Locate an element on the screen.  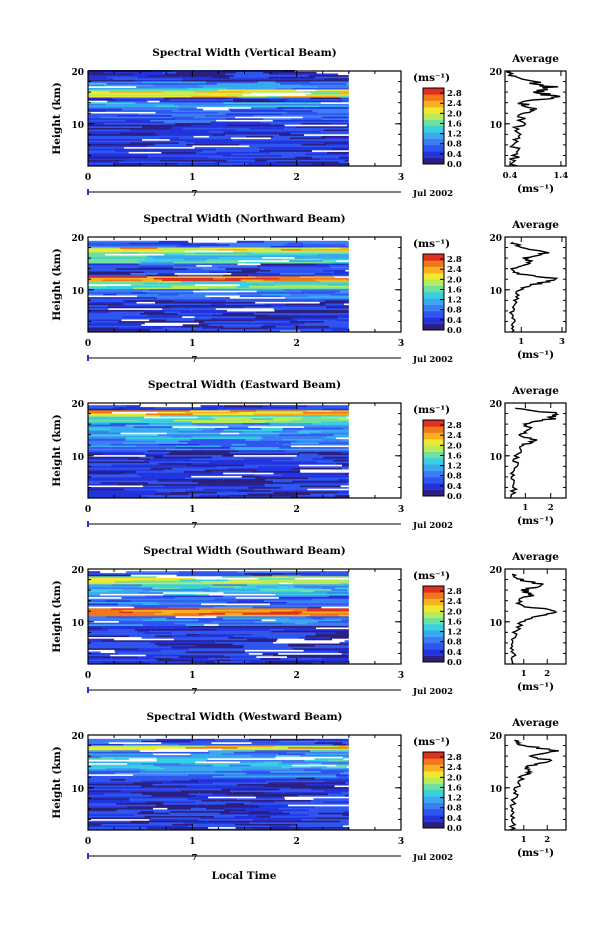
colorbar: 0.00.40.81.21.62.02.42.8(ms⁻¹) is located at coordinates (437, 121).